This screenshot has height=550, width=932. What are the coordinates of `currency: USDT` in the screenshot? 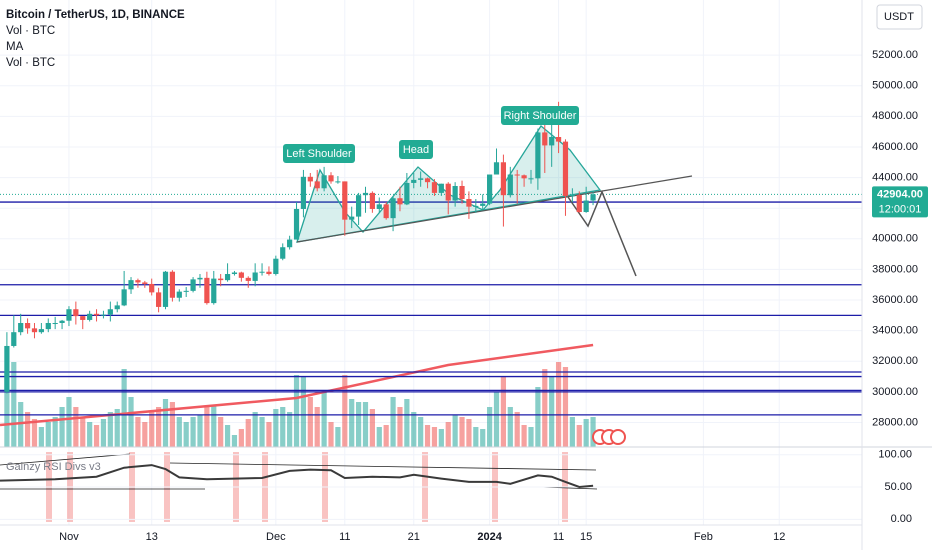 It's located at (899, 17).